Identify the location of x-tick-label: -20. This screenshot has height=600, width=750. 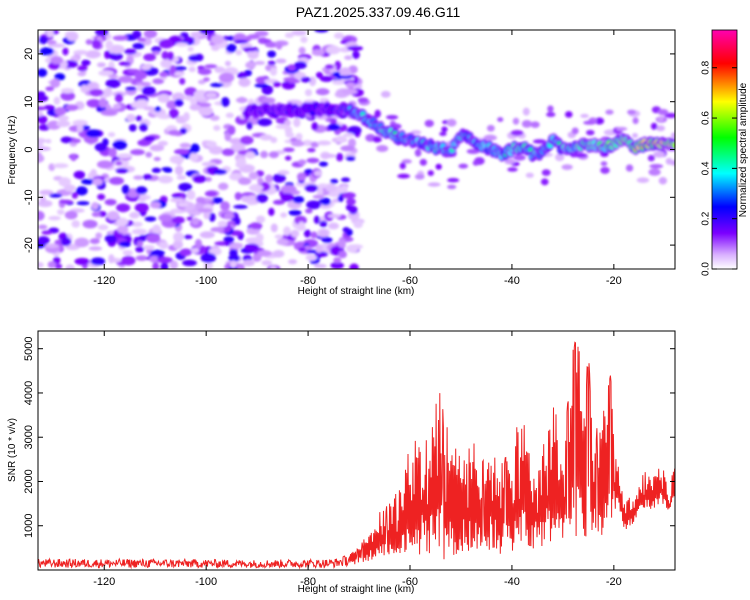
(614, 281).